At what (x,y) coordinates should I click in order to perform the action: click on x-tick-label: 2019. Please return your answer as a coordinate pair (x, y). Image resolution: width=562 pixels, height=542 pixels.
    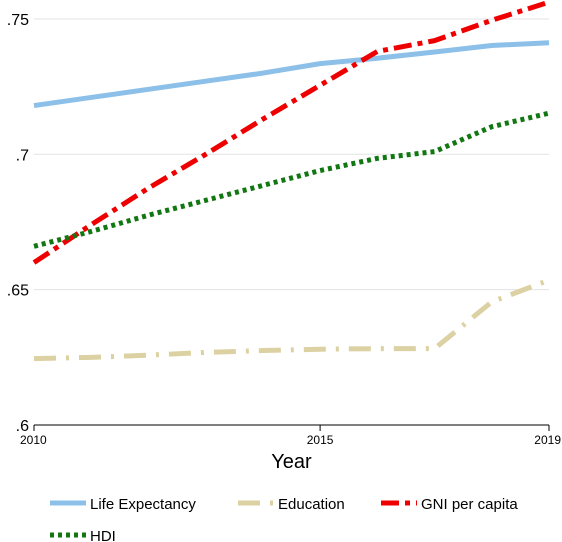
    Looking at the image, I should click on (547, 440).